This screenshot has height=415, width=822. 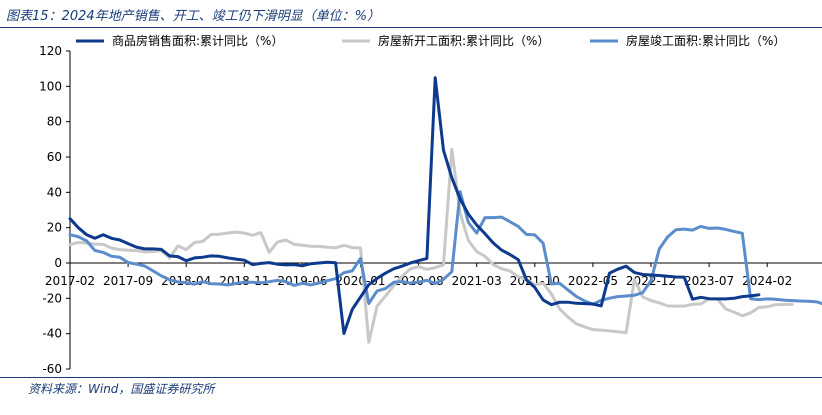 I want to click on legend-label-1: 房屋新开工面积:累计同比（%）, so click(x=463, y=40).